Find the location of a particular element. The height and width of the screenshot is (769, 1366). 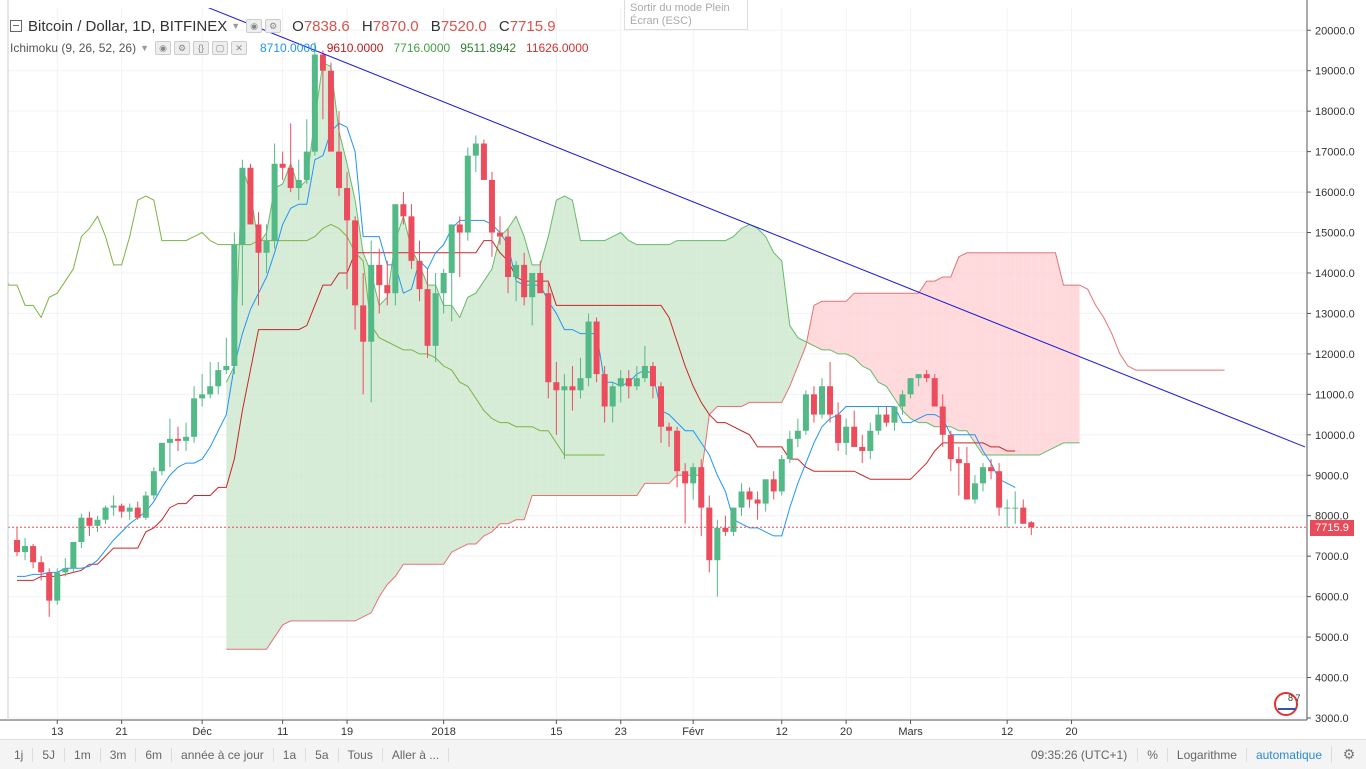

kijun-value: 9610.0000 is located at coordinates (355, 48).